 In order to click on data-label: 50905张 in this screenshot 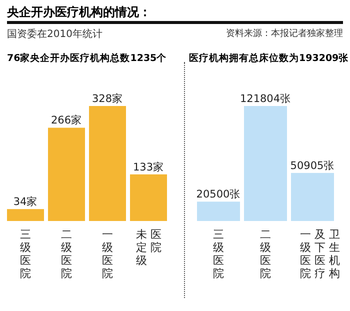, I will do `click(312, 165)`.